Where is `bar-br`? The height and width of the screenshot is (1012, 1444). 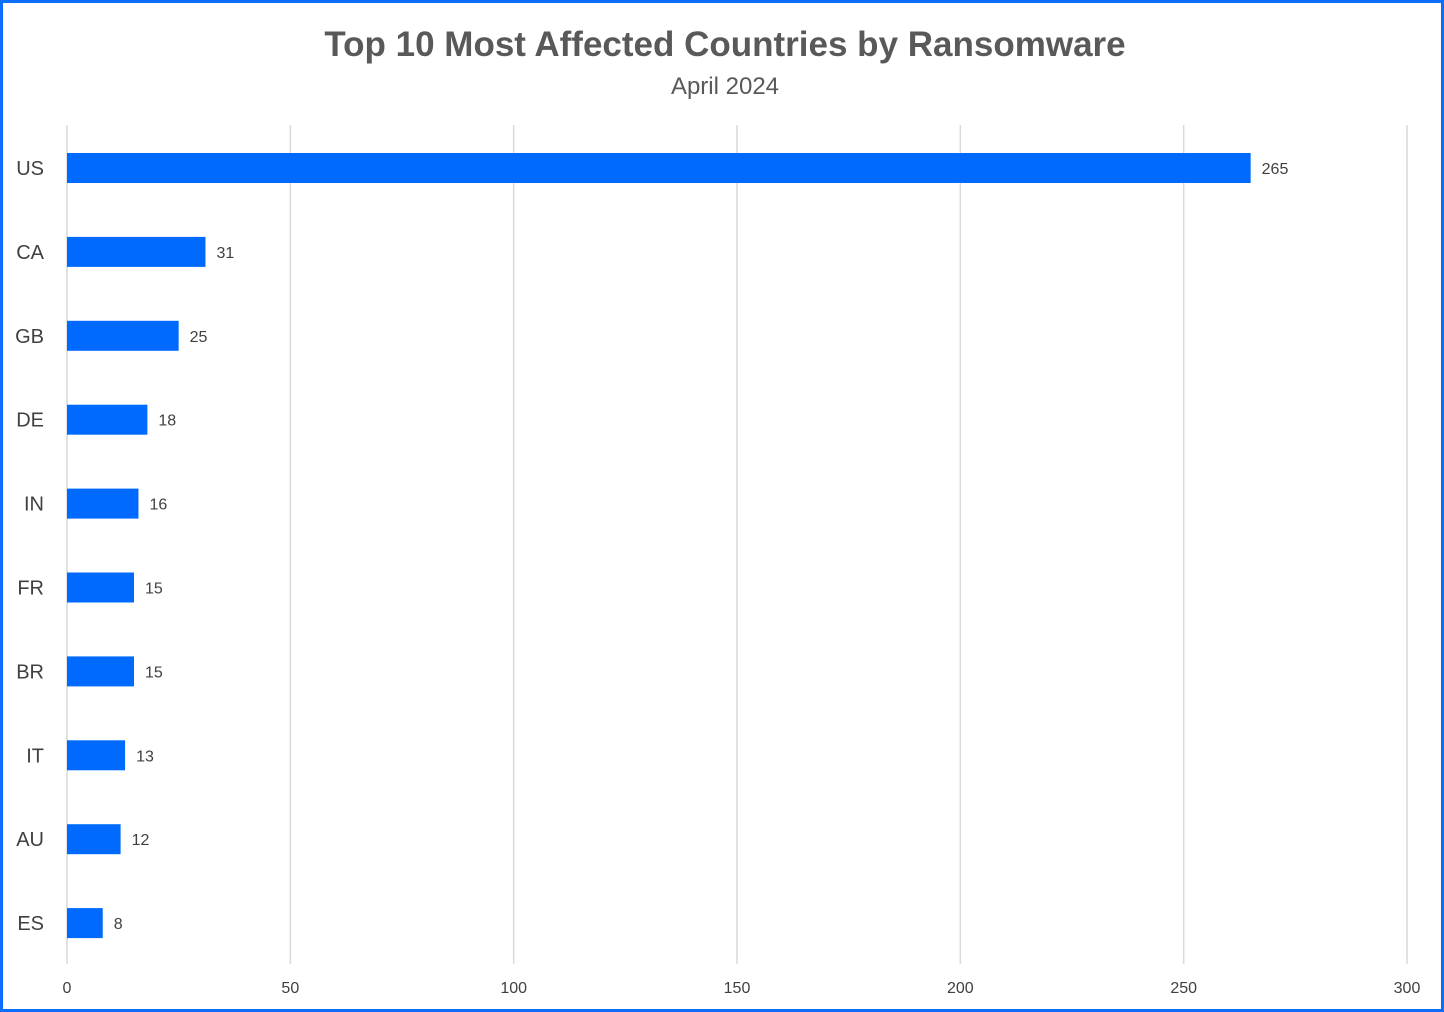 bar-br is located at coordinates (100, 671).